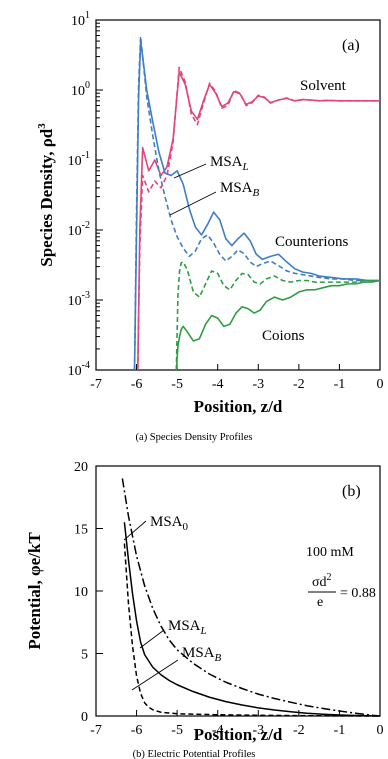 The width and height of the screenshot is (388, 759). What do you see at coordinates (311, 242) in the screenshot?
I see `annotation-counterions: Counterions` at bounding box center [311, 242].